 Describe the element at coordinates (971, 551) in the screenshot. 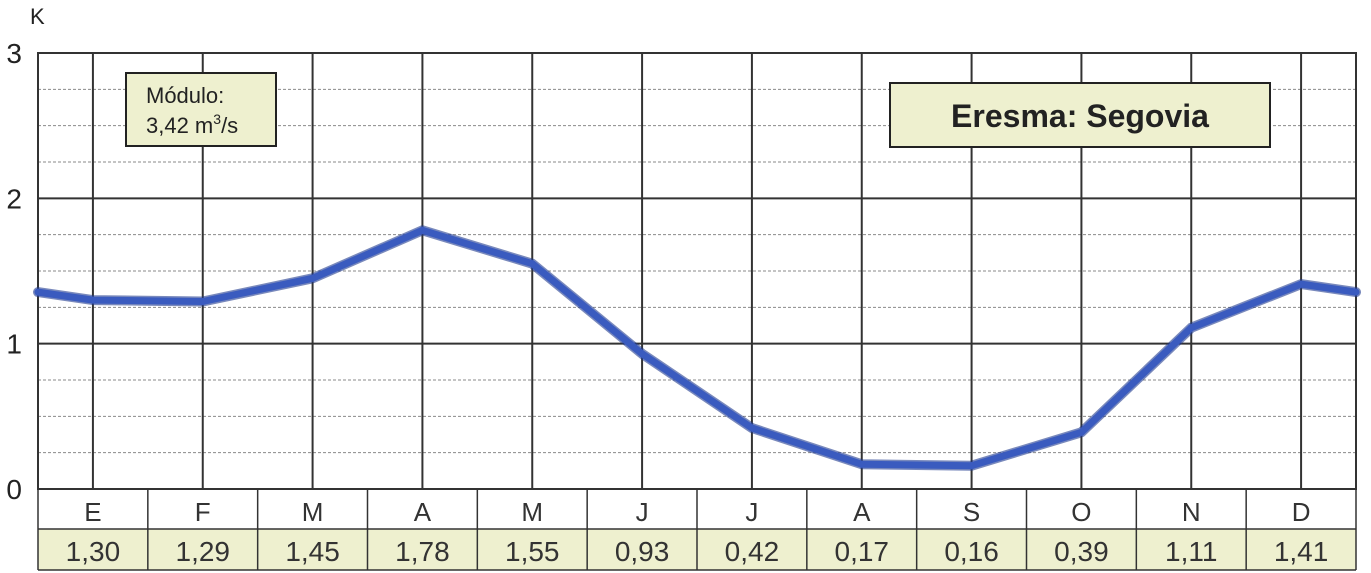

I see `month-value-label: 0,16` at that location.